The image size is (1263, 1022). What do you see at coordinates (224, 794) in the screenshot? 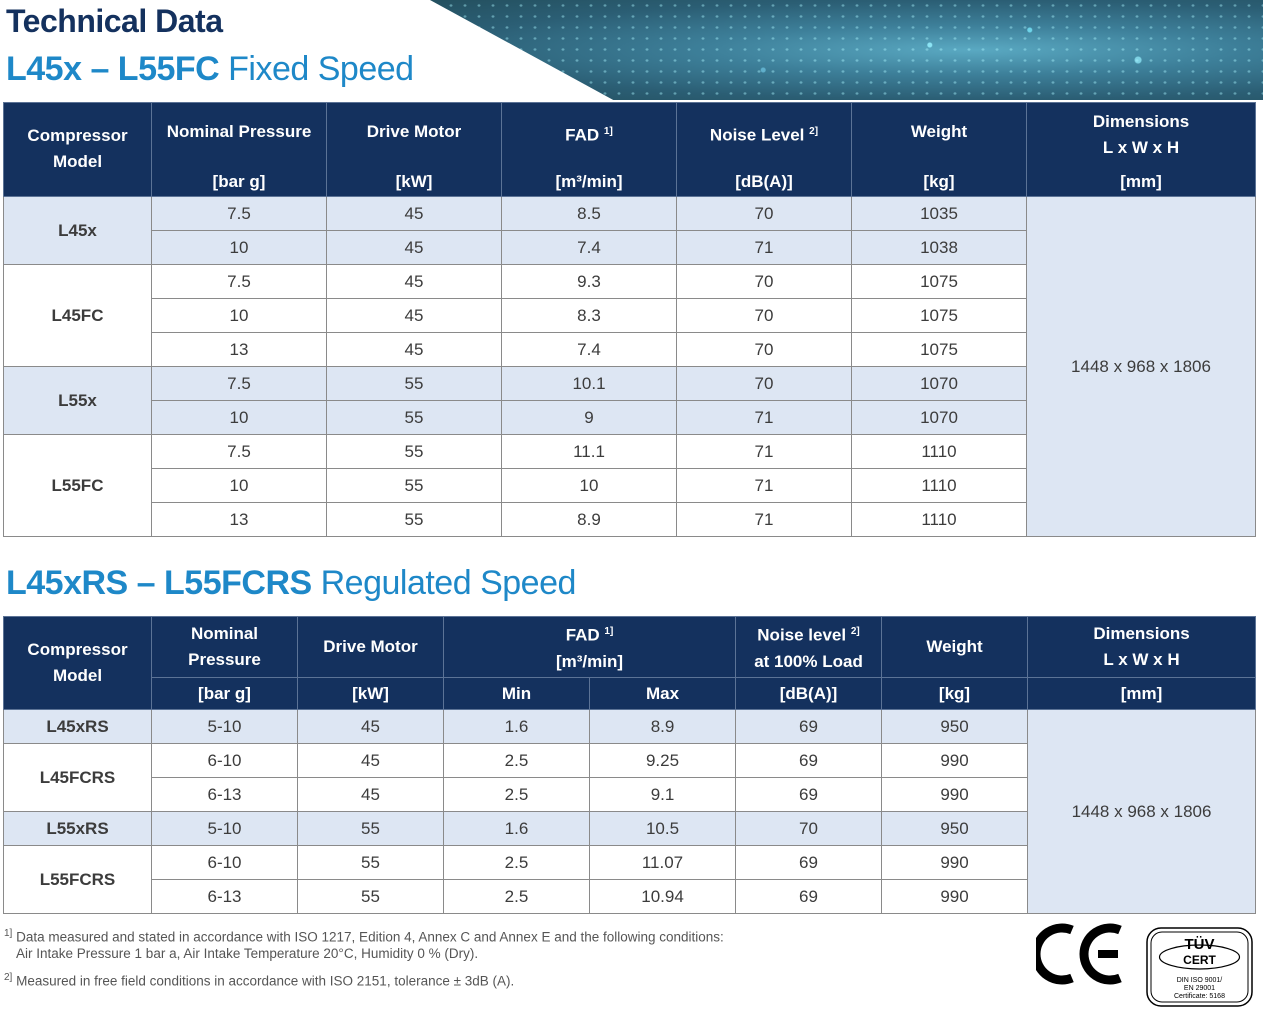
I see `pressure-cell: 6-13` at bounding box center [224, 794].